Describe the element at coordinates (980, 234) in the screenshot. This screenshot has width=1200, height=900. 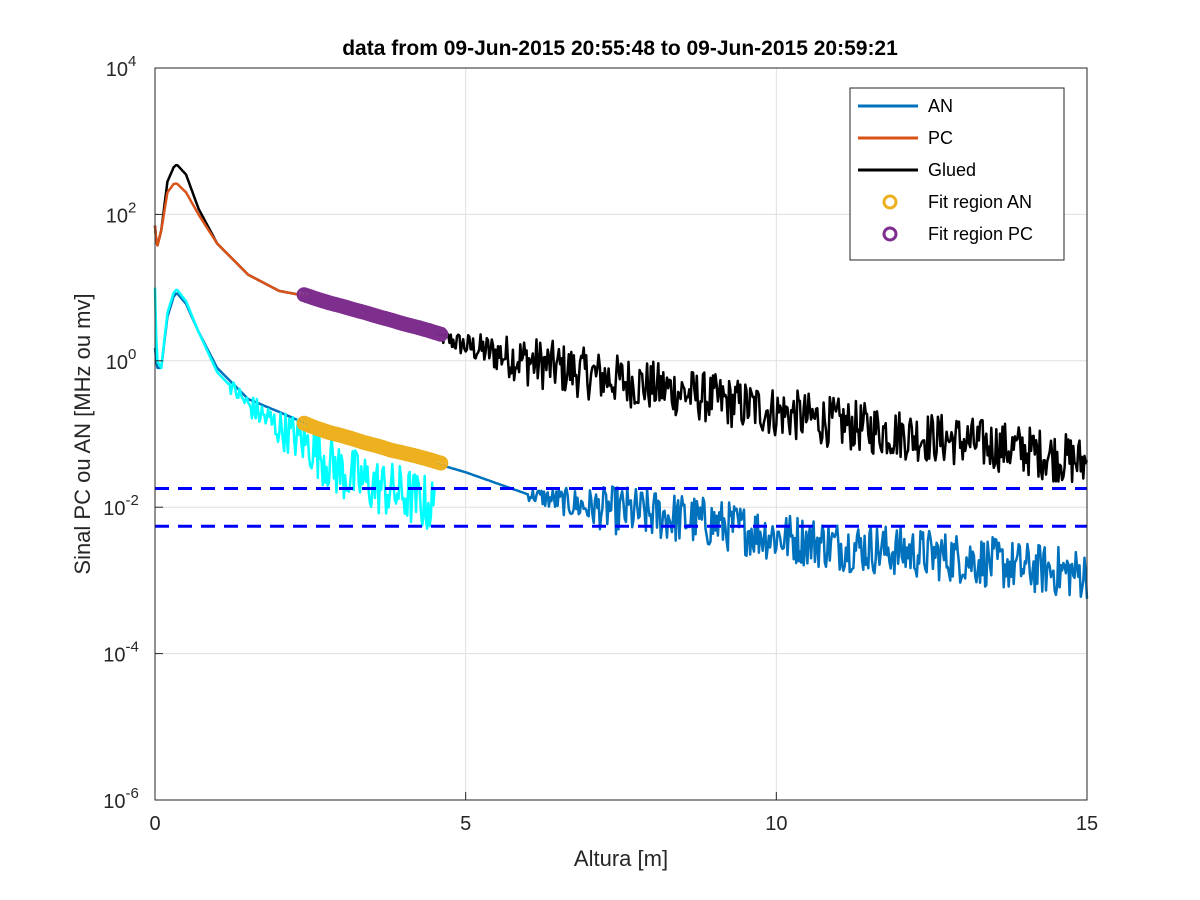
I see `legend-label-fit-region-pc: Fit region PC` at that location.